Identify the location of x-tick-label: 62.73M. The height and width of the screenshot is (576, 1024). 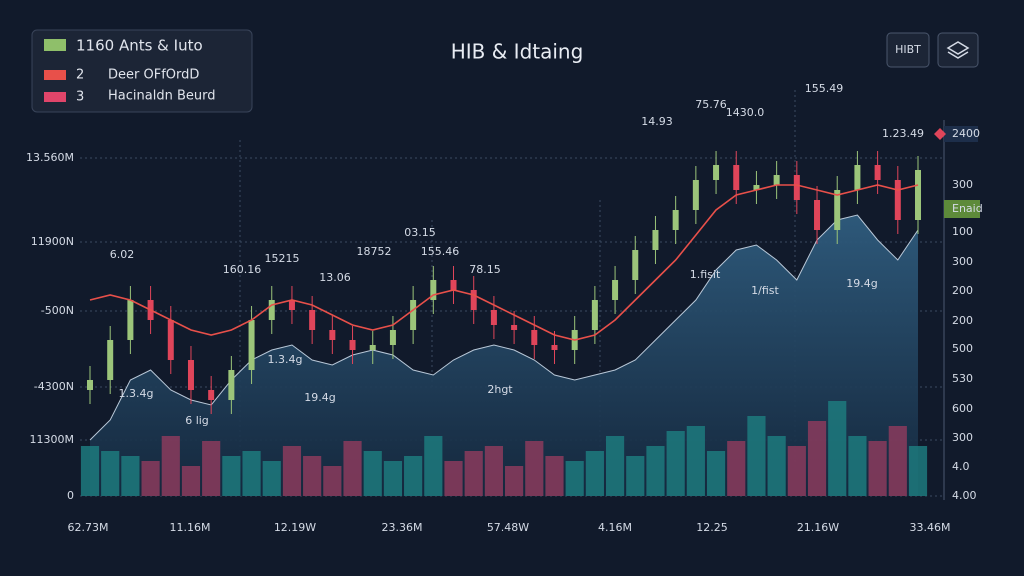
(88, 527).